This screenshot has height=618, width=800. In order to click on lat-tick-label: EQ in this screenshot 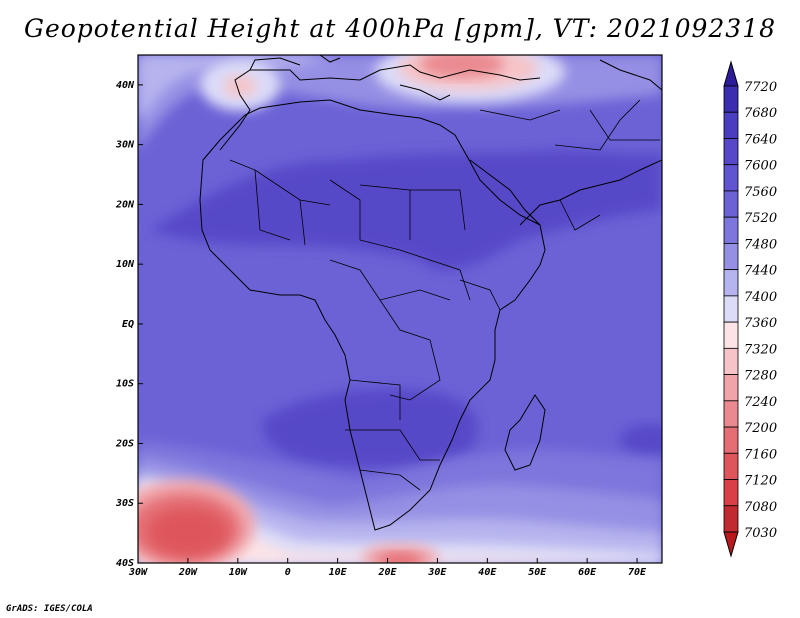, I will do `click(128, 324)`.